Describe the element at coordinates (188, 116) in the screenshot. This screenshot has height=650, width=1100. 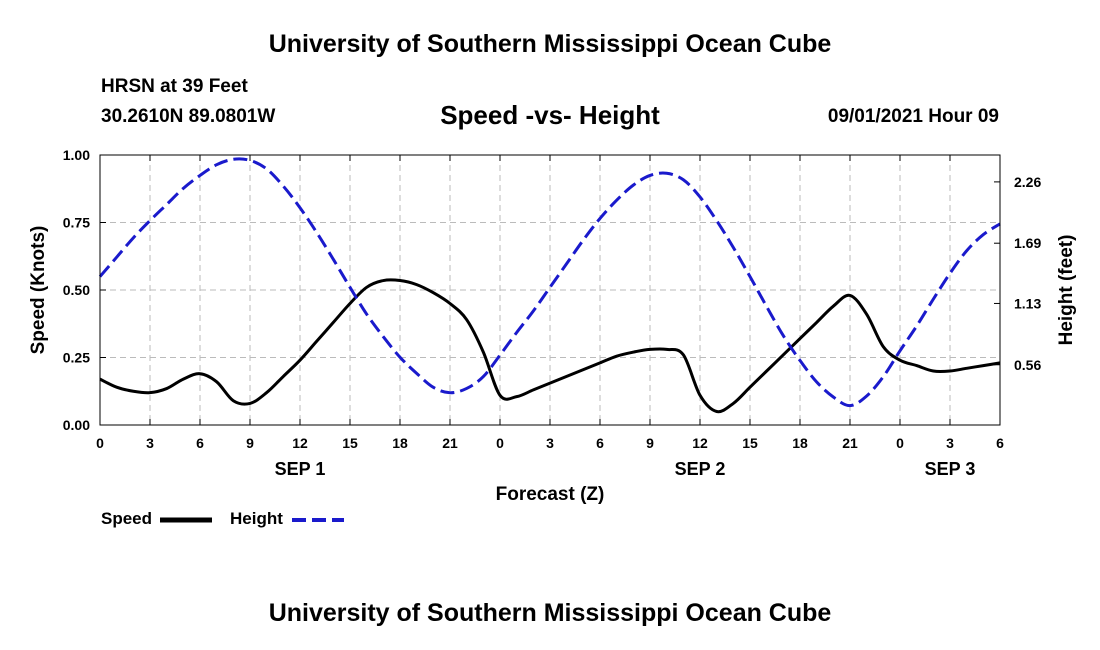
I see `station-coordinates: 30.2610N 89.0801W` at that location.